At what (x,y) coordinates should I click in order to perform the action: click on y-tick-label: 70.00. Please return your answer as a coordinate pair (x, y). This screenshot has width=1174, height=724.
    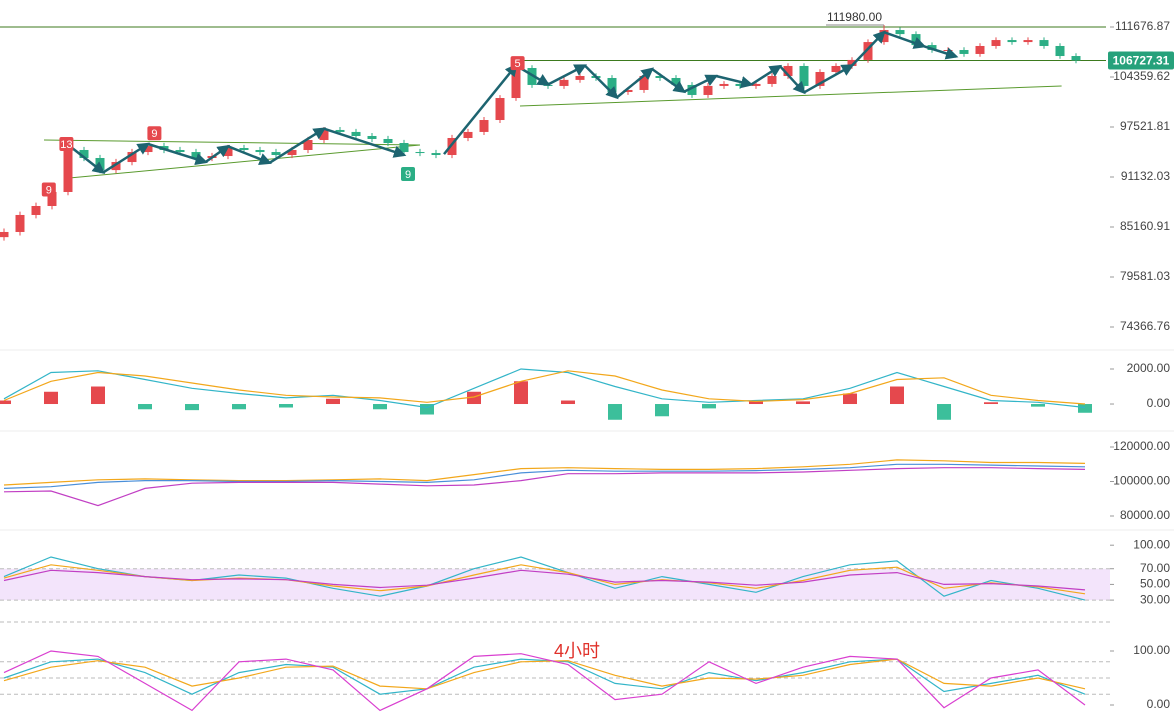
    Looking at the image, I should click on (1155, 568).